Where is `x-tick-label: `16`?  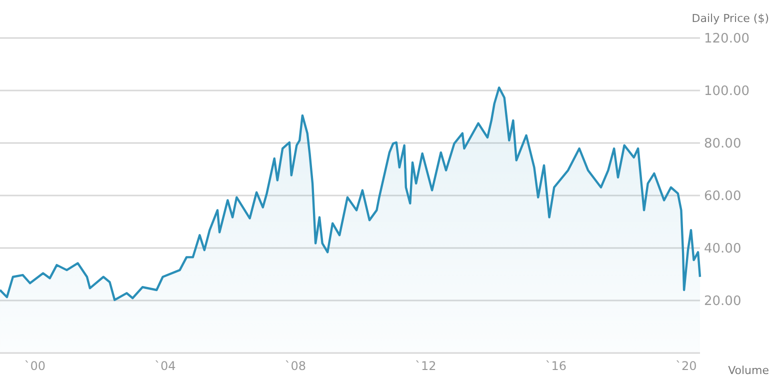
x-tick-label: `16 is located at coordinates (556, 366).